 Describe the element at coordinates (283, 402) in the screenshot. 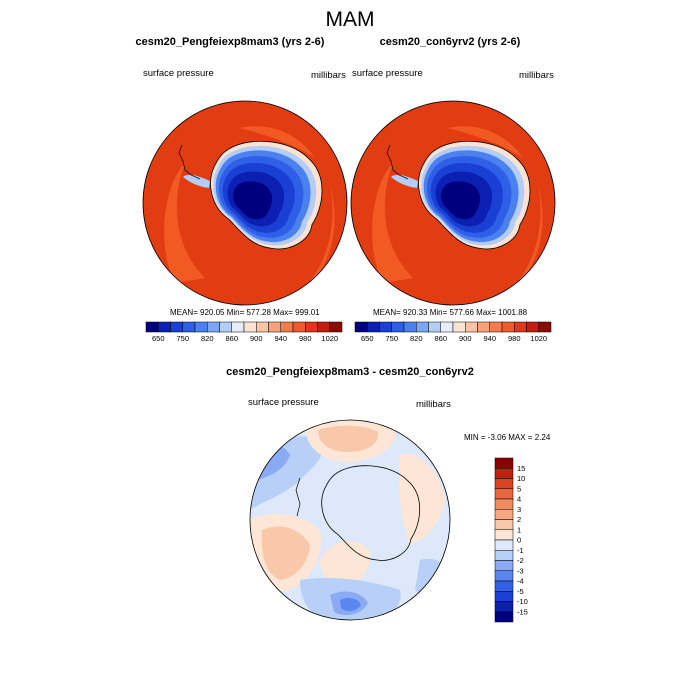

I see `diff-variable-label: surface pressure` at that location.